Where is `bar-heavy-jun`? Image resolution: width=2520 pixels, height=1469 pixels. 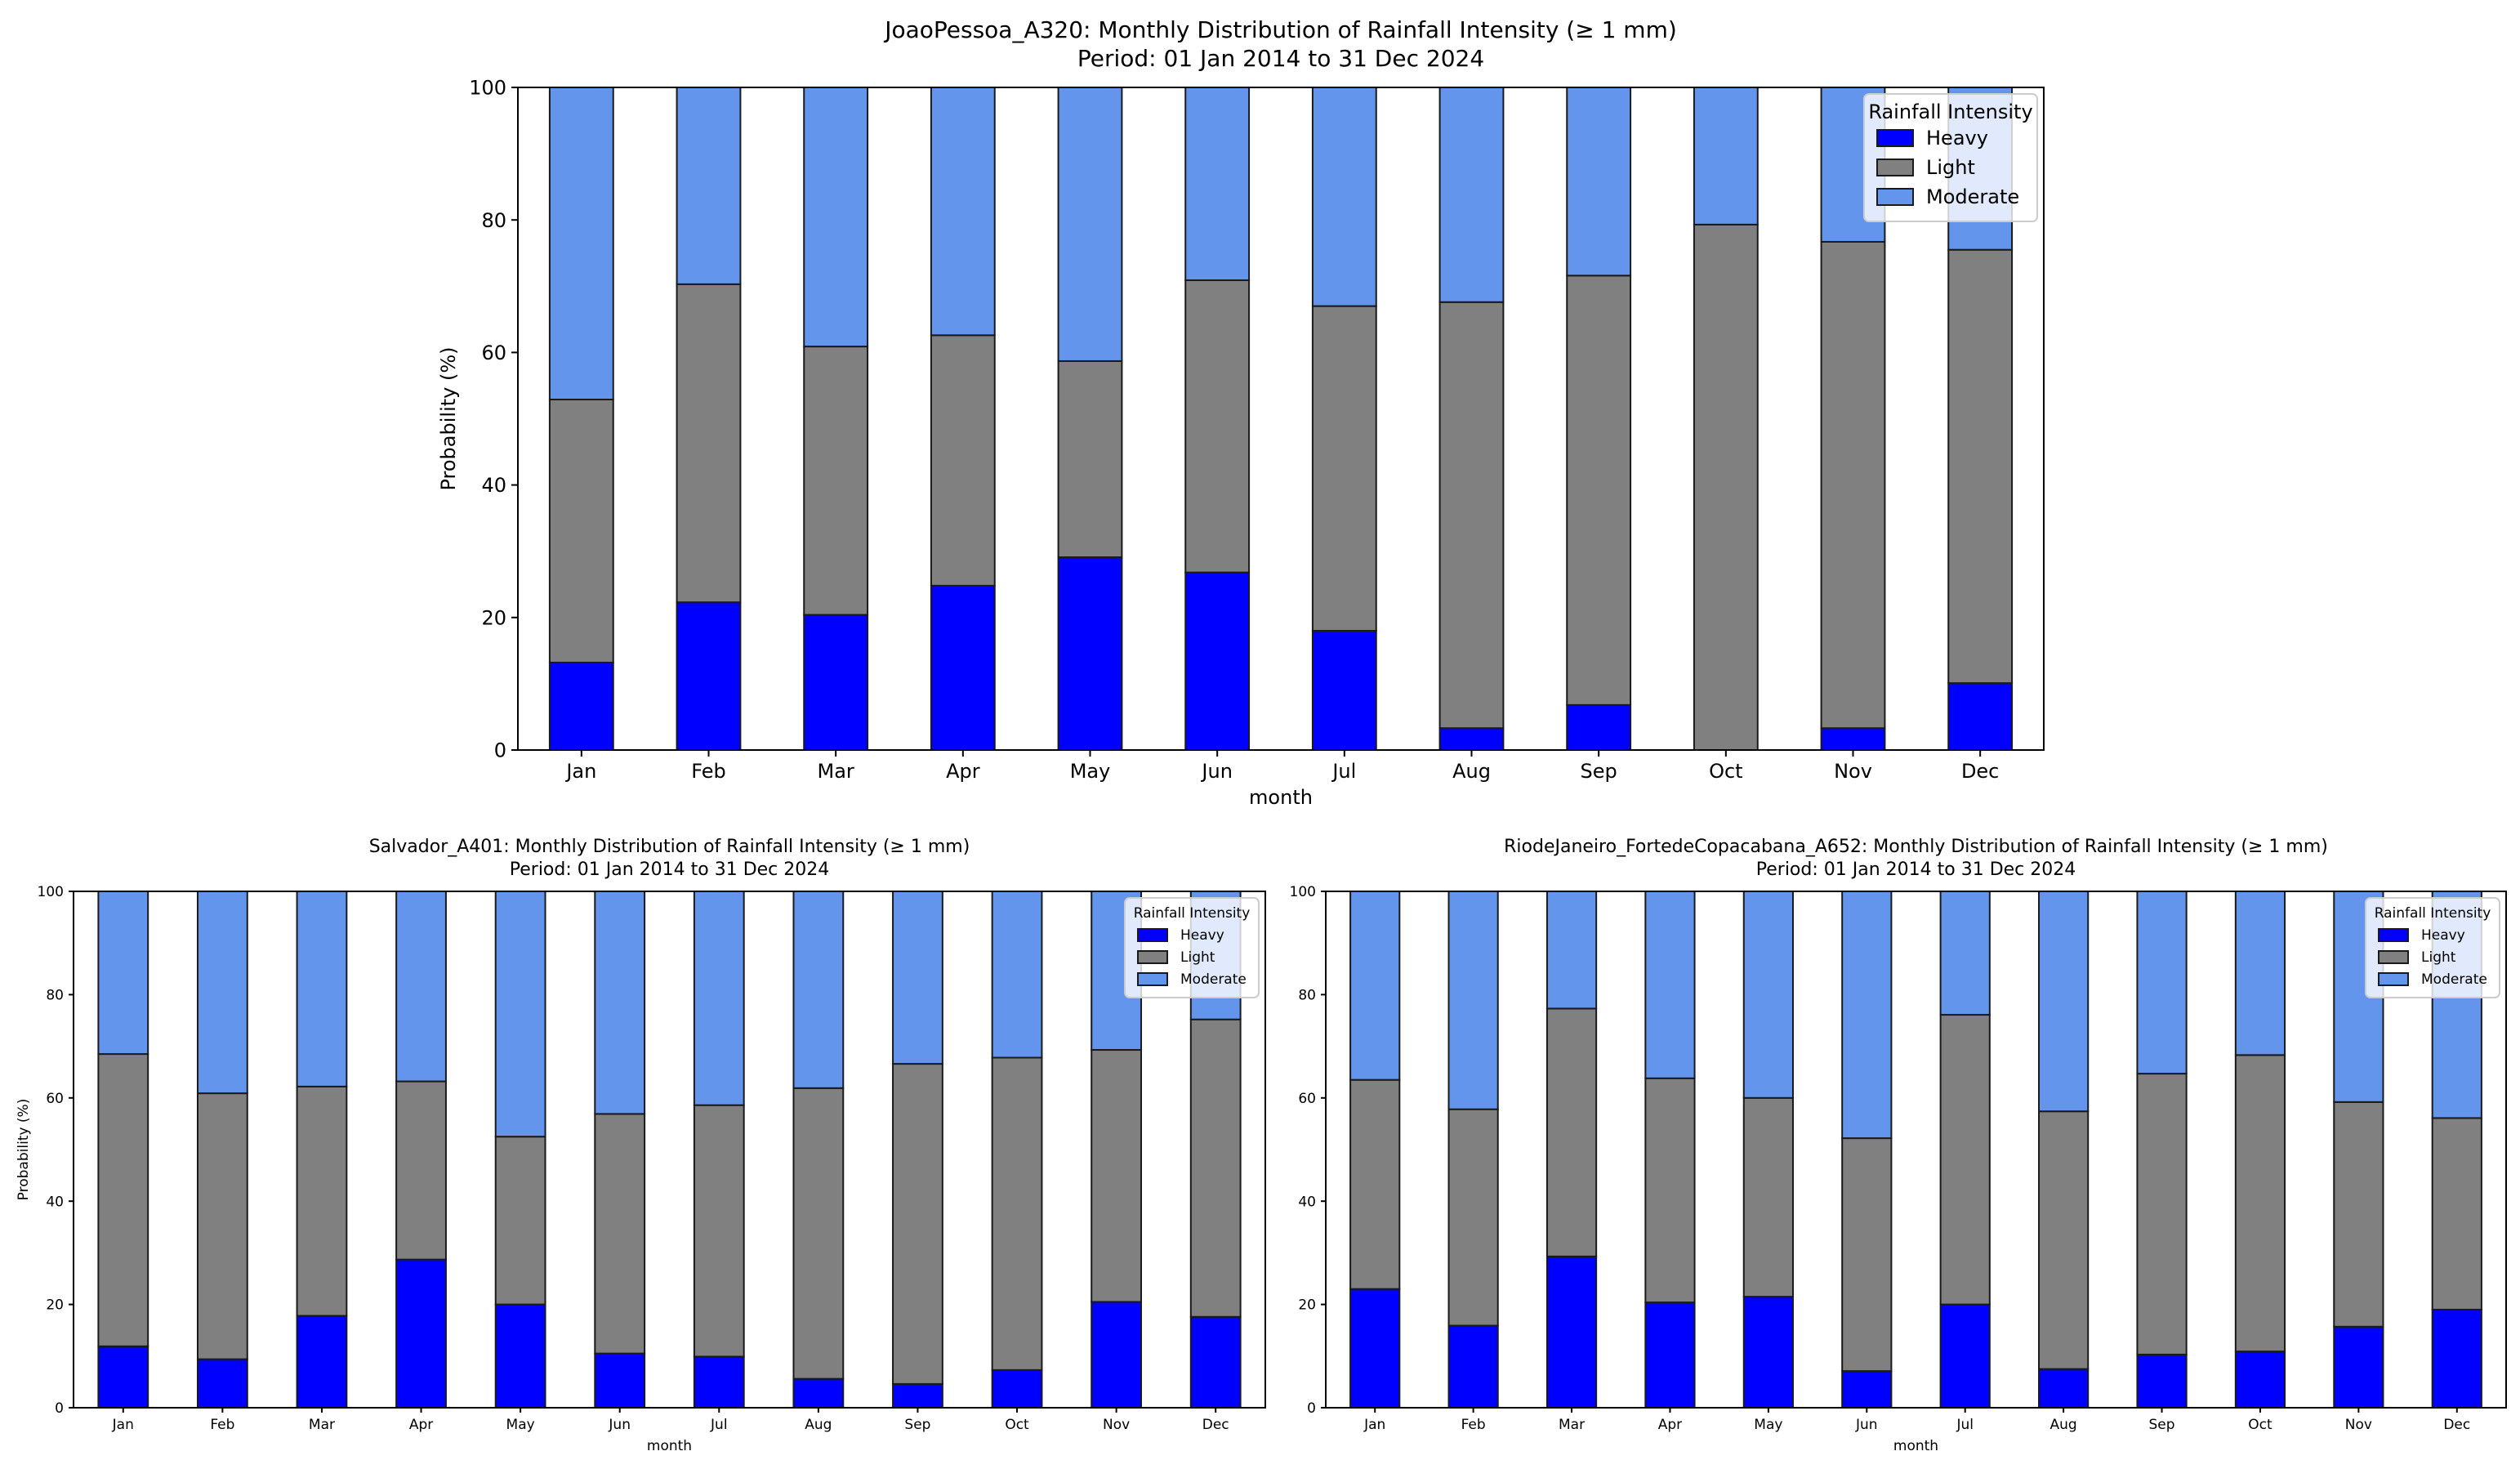 bar-heavy-jun is located at coordinates (1218, 661).